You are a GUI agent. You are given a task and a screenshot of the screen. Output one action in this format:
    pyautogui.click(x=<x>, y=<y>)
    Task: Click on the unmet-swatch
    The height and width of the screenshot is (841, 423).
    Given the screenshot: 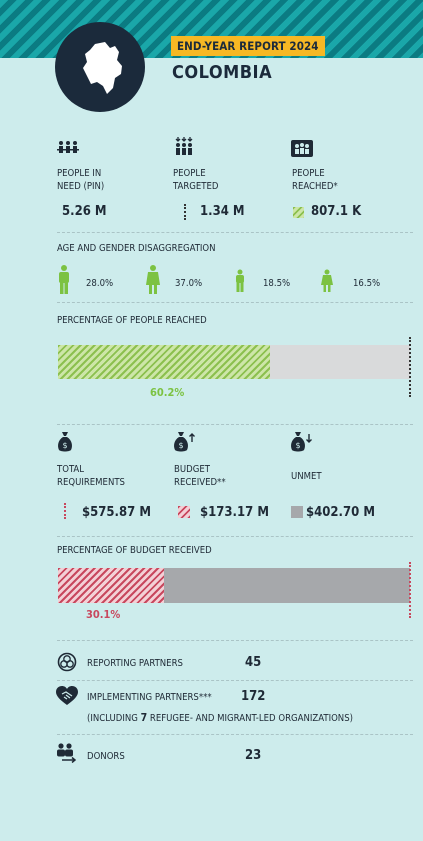 What is the action you would take?
    pyautogui.click(x=297, y=512)
    